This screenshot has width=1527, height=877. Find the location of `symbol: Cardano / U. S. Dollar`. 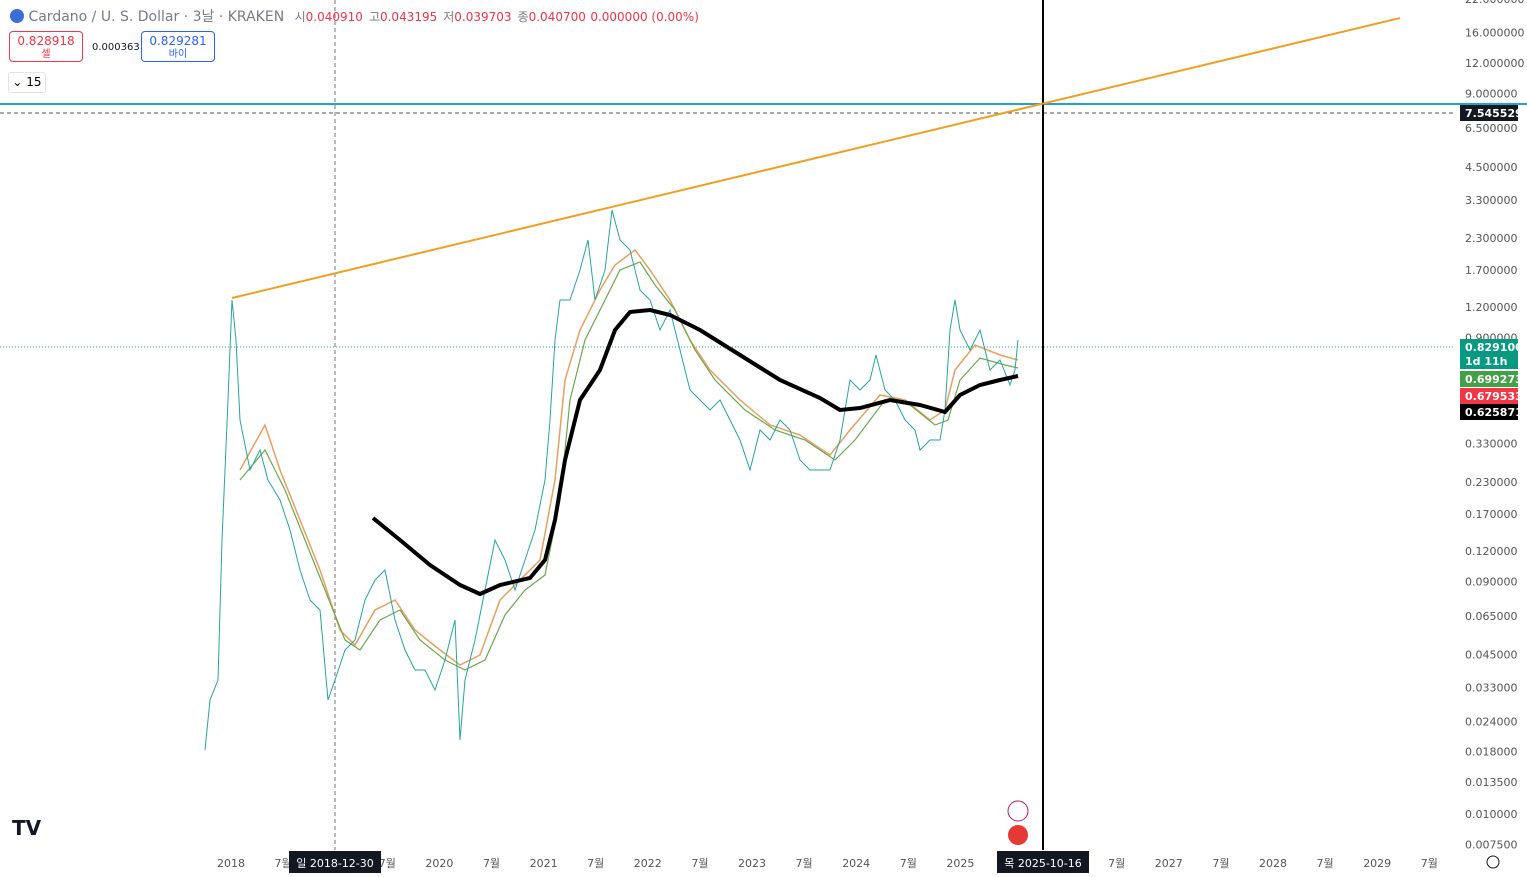

symbol: Cardano / U. S. Dollar is located at coordinates (104, 17).